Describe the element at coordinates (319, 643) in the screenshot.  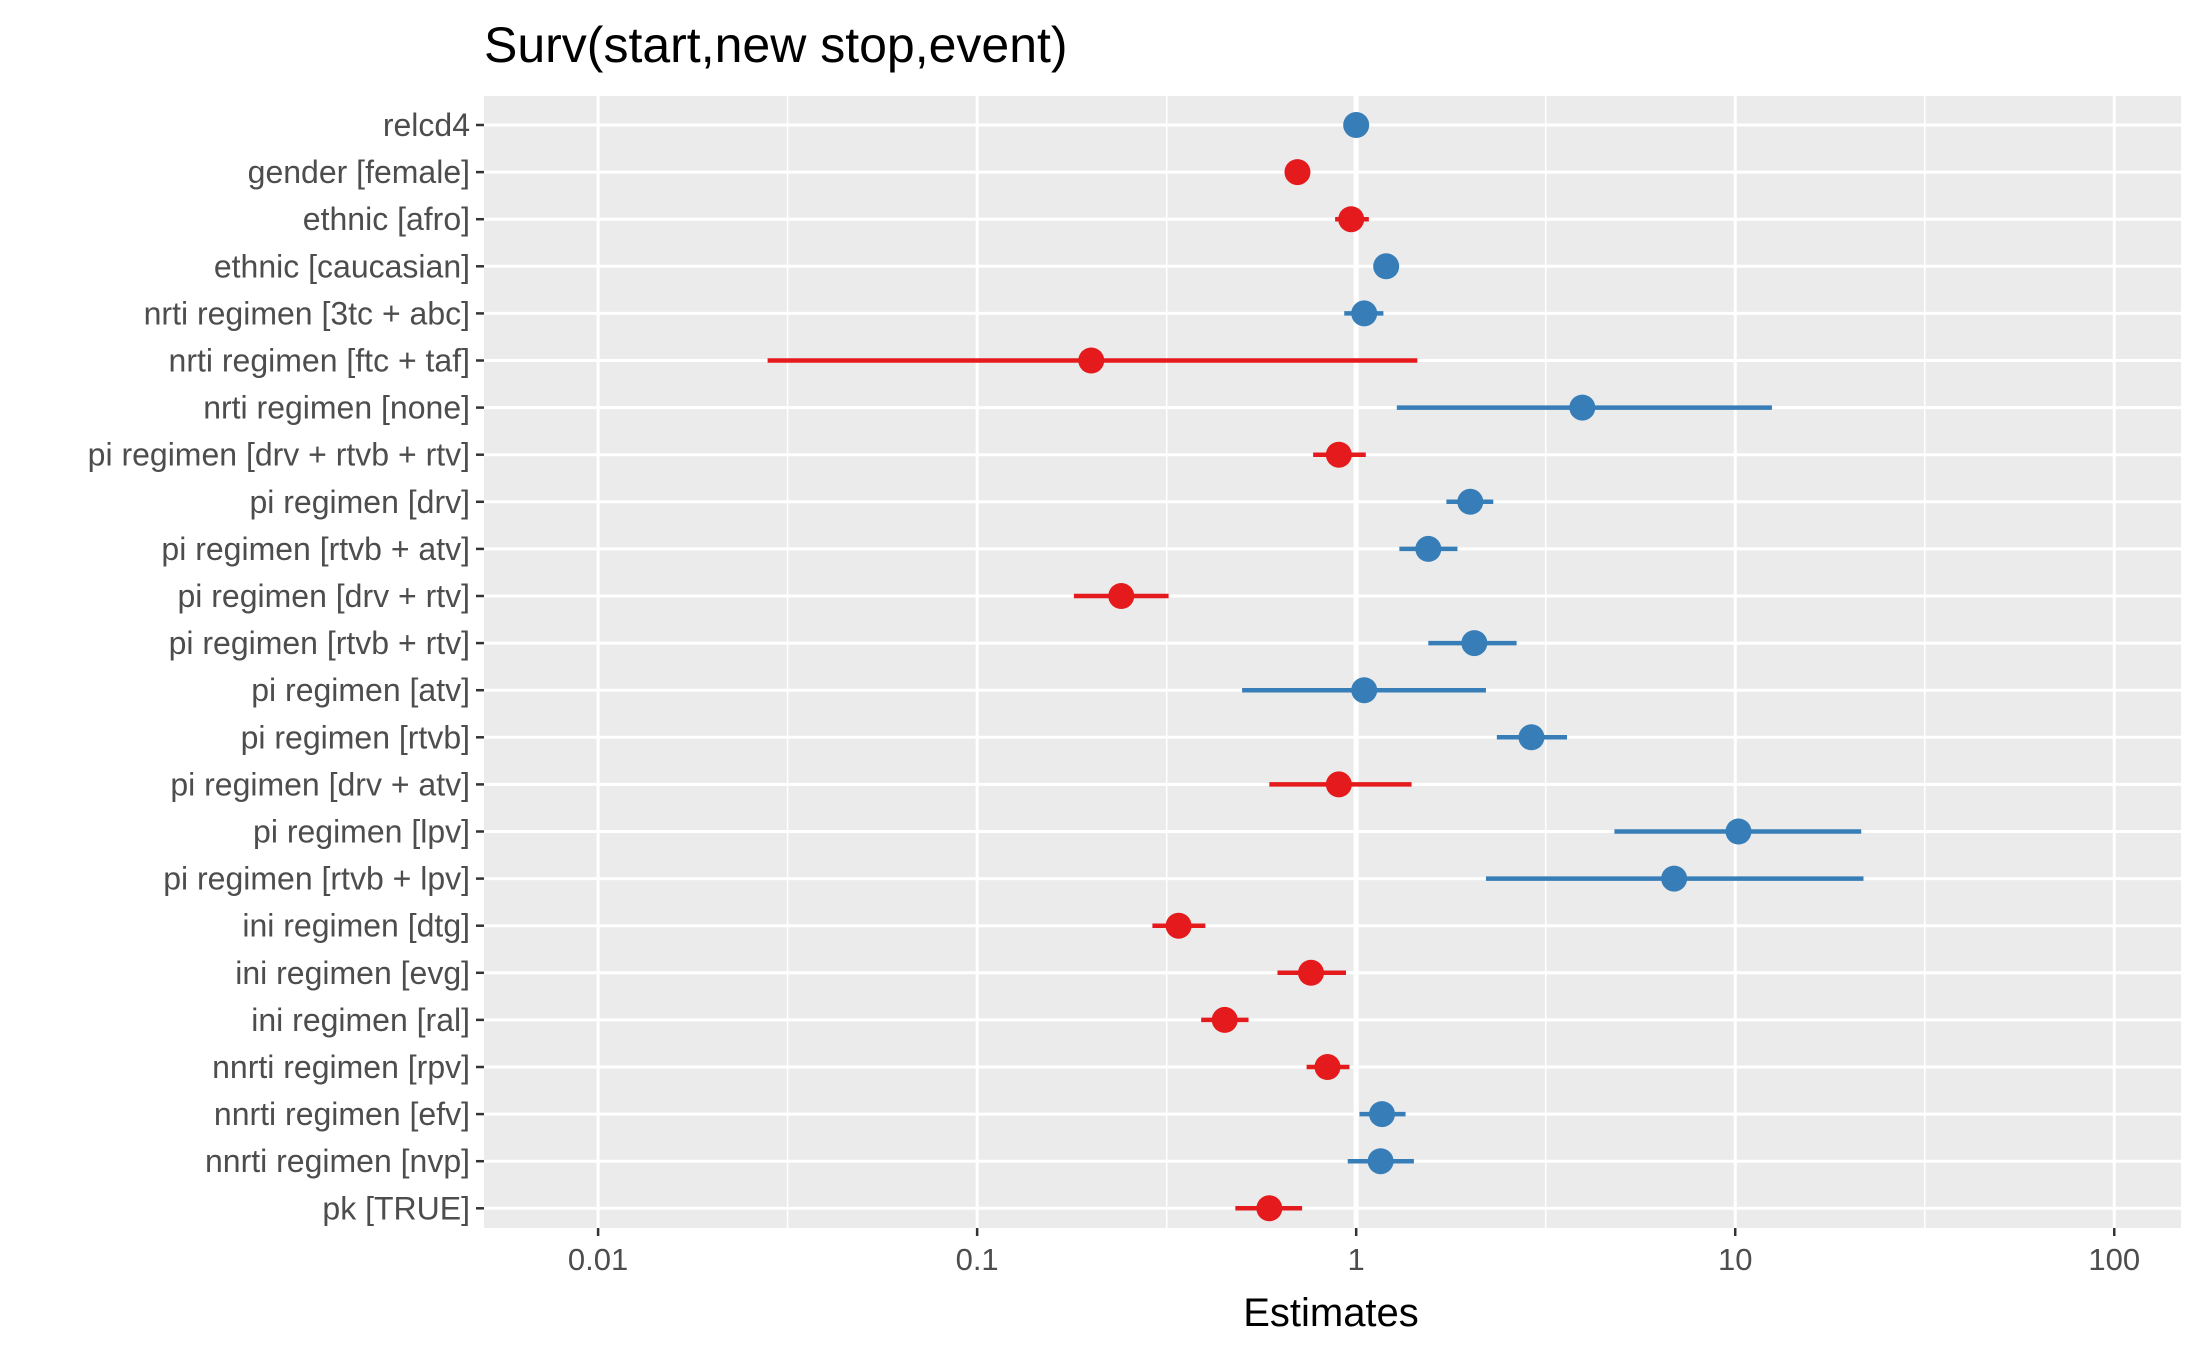
I see `y-tick-label: pi regimen [rtvb + rtv]` at that location.